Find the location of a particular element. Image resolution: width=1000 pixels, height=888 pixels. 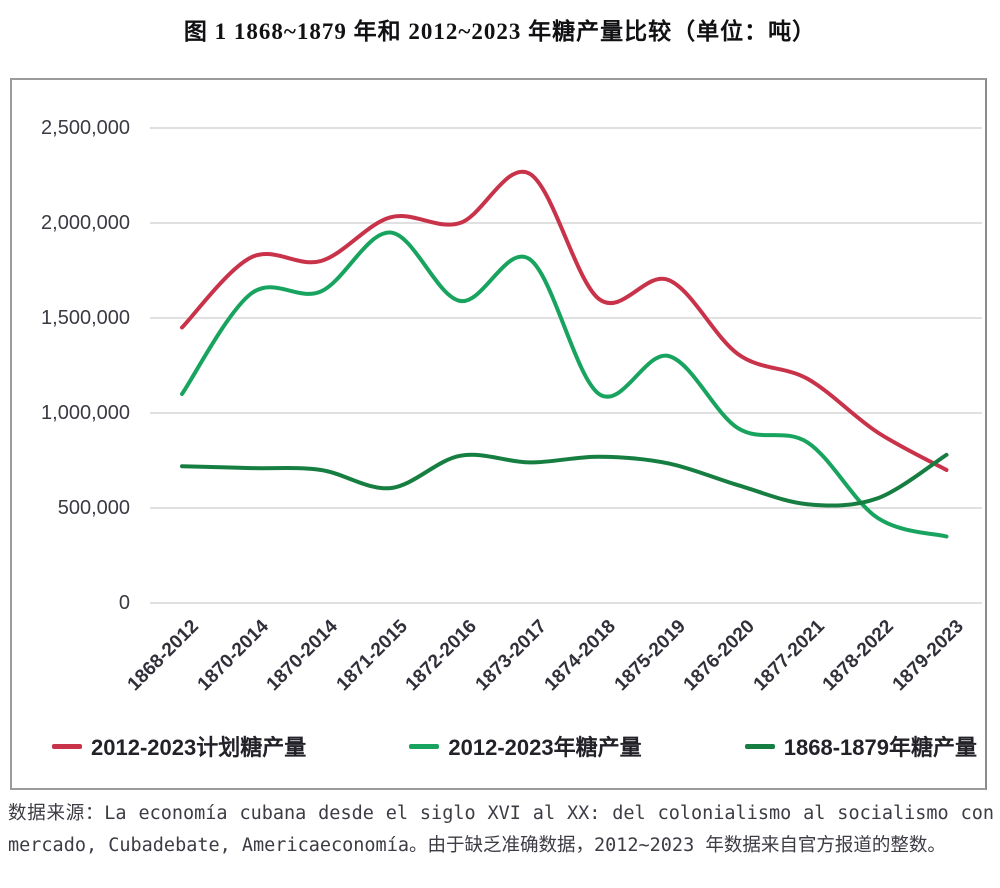

y-tick-label: 0 is located at coordinates (124, 603).